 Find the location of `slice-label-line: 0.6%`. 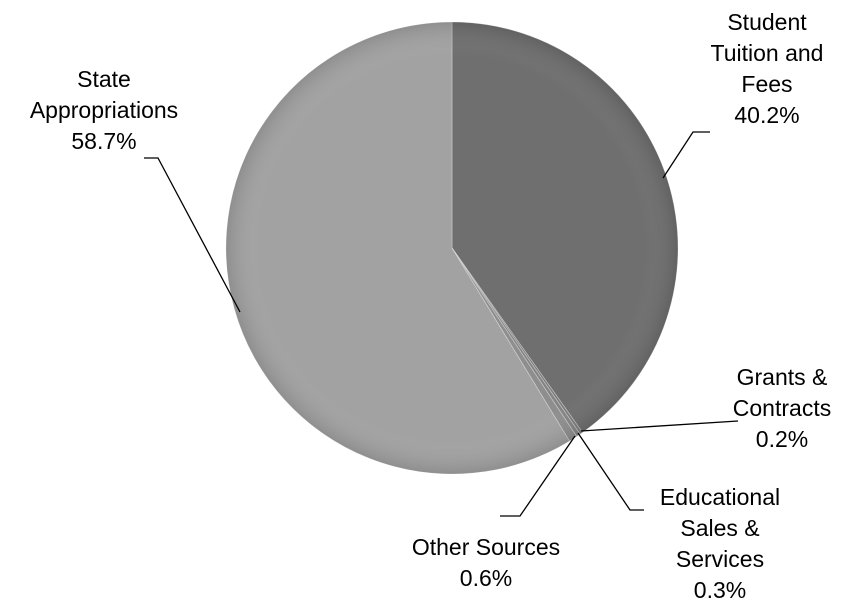

slice-label-line: 0.6% is located at coordinates (486, 578).